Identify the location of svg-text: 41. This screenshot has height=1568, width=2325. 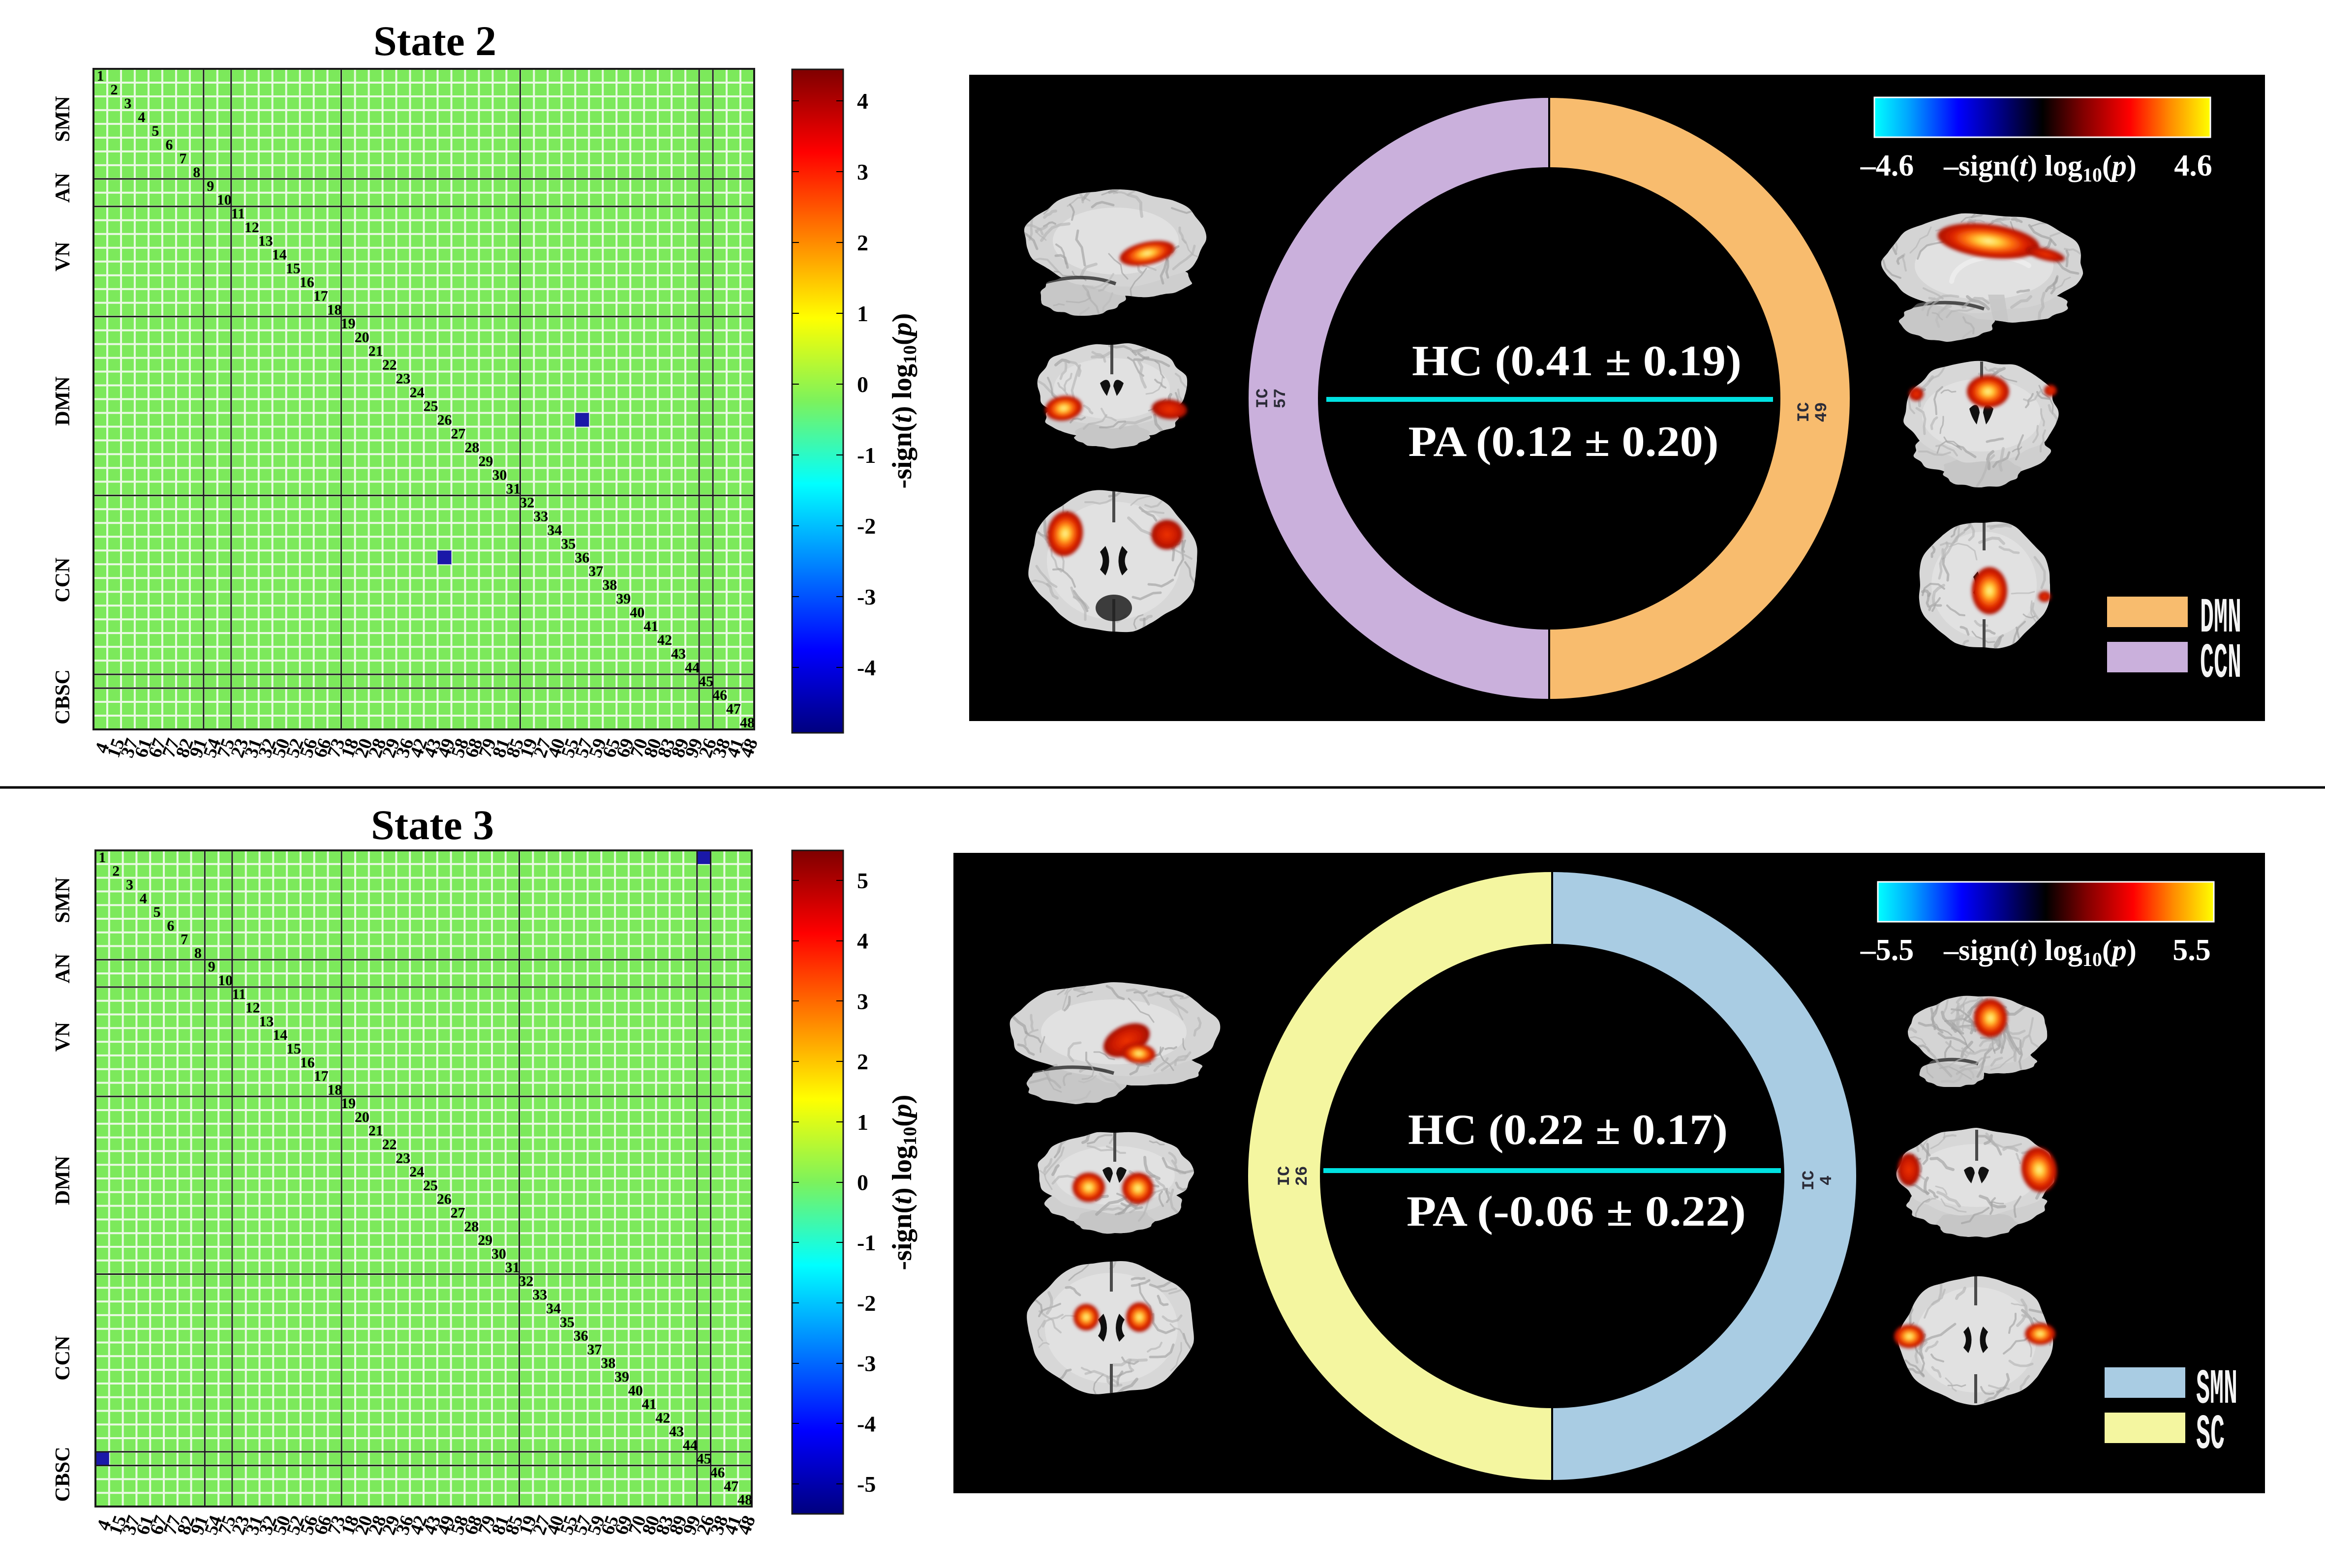
(650, 626).